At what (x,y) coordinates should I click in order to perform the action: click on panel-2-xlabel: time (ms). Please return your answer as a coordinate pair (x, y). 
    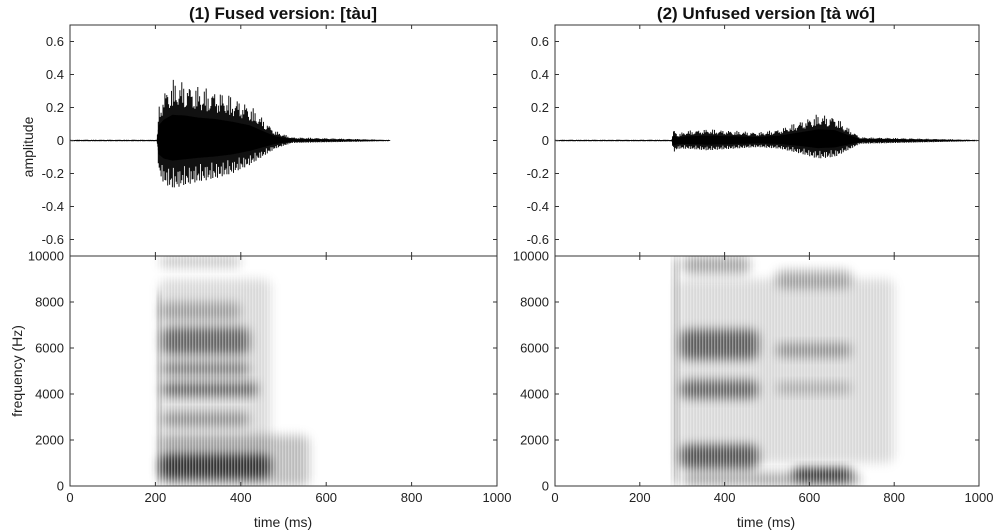
    Looking at the image, I should click on (766, 522).